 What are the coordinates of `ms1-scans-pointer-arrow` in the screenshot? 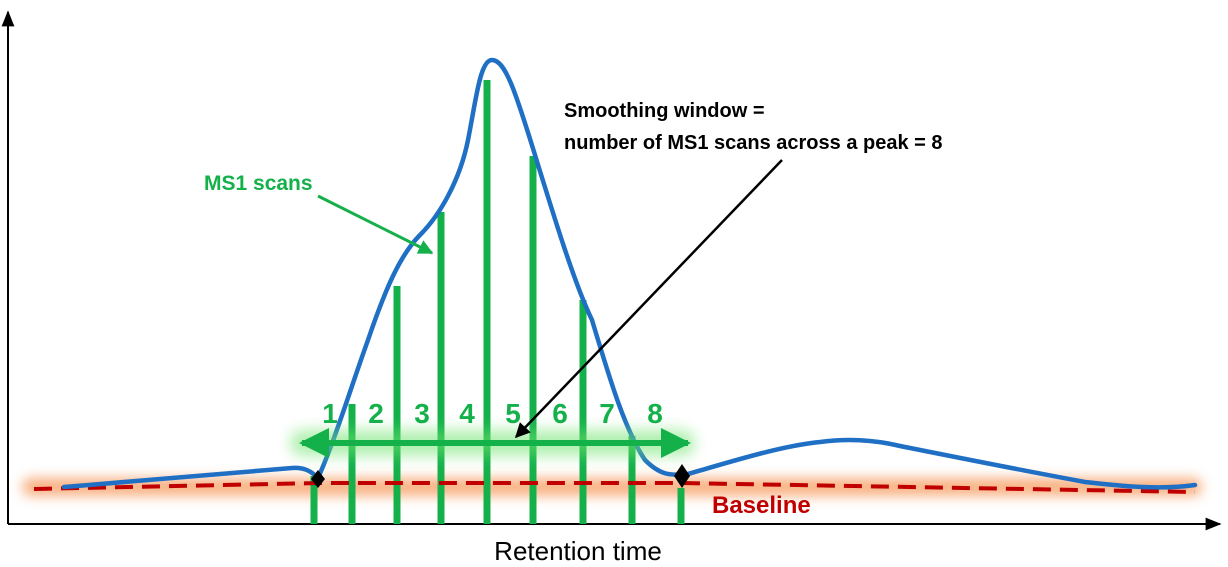 It's located at (375, 224).